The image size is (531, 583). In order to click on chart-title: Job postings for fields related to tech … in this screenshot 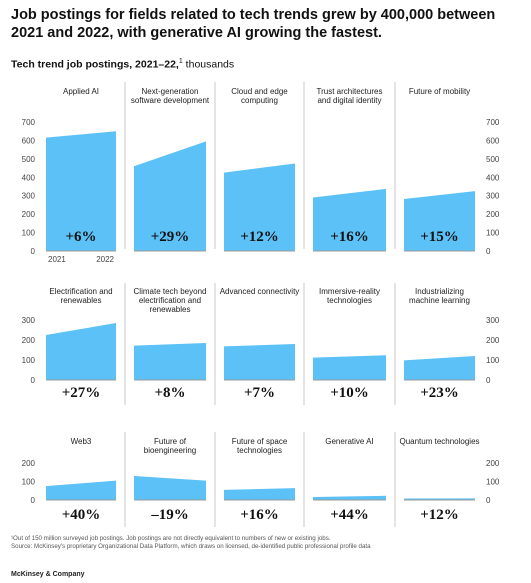, I will do `click(253, 24)`.